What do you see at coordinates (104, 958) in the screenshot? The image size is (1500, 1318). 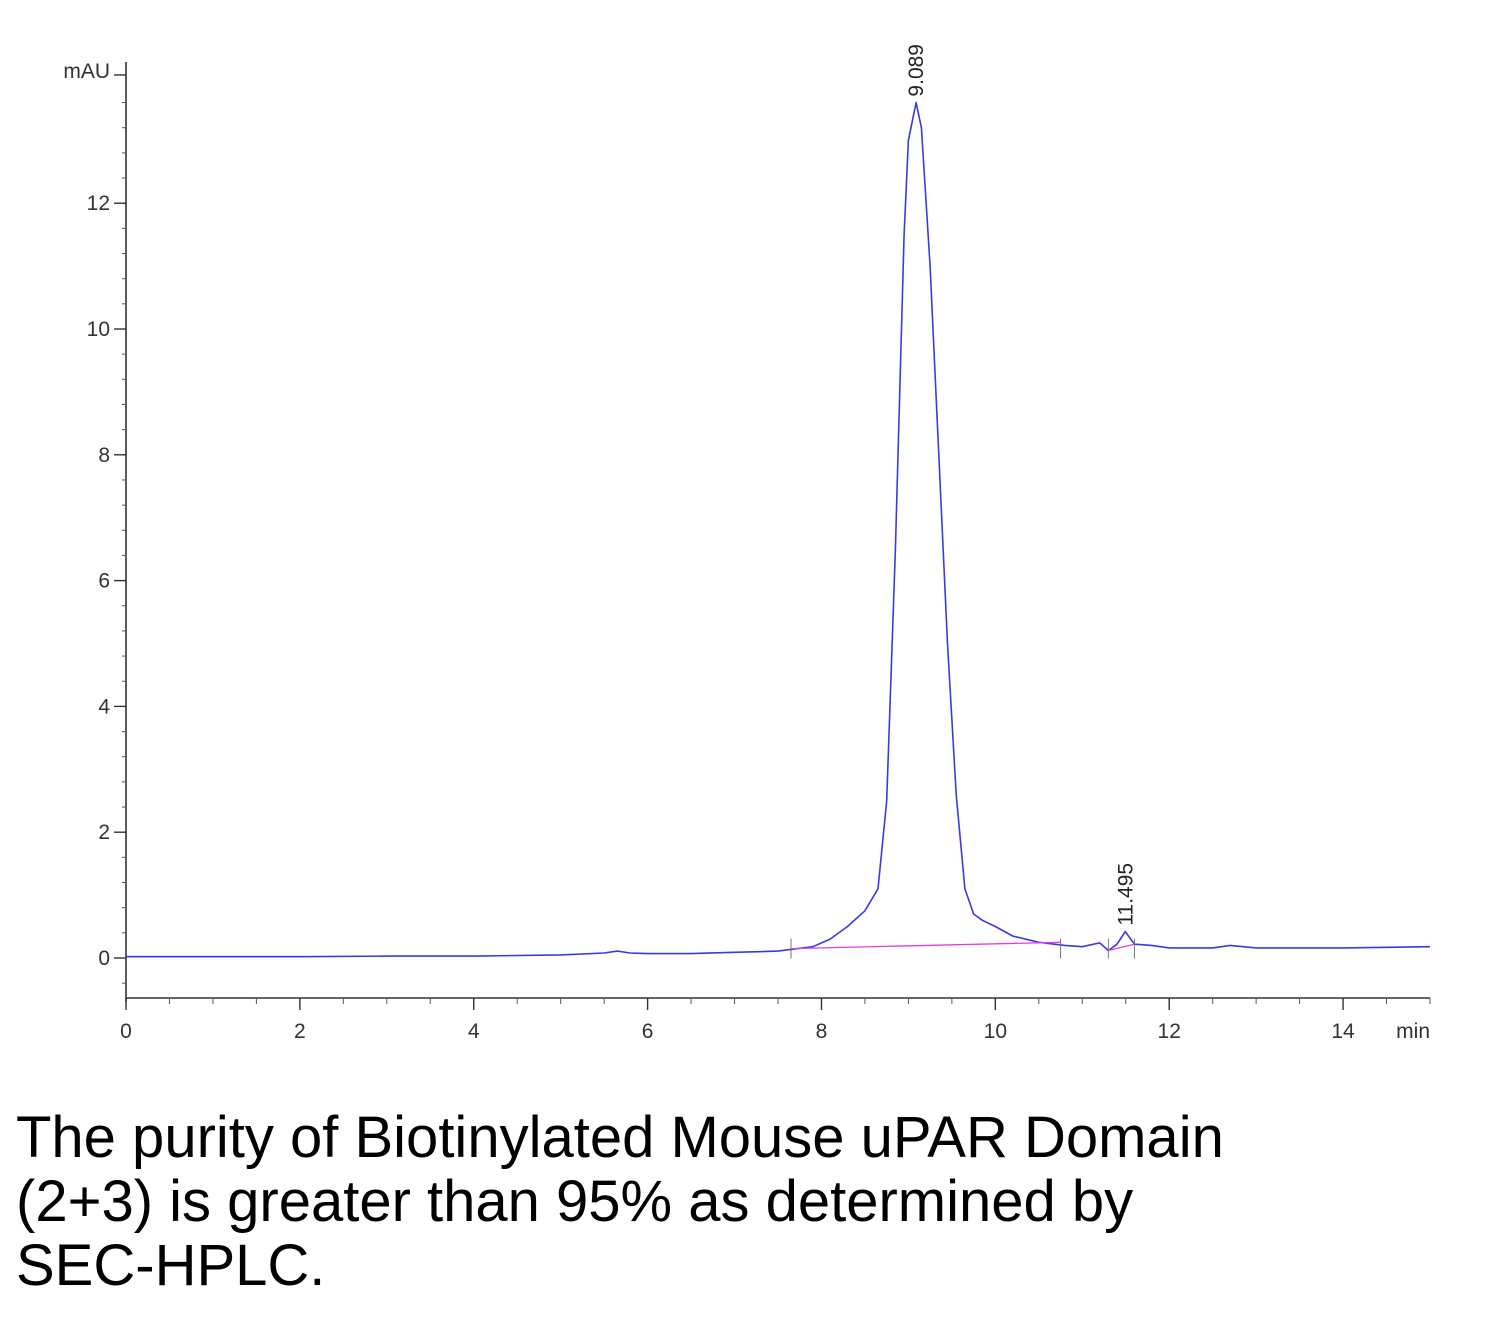 I see `y-tick-label: 0` at bounding box center [104, 958].